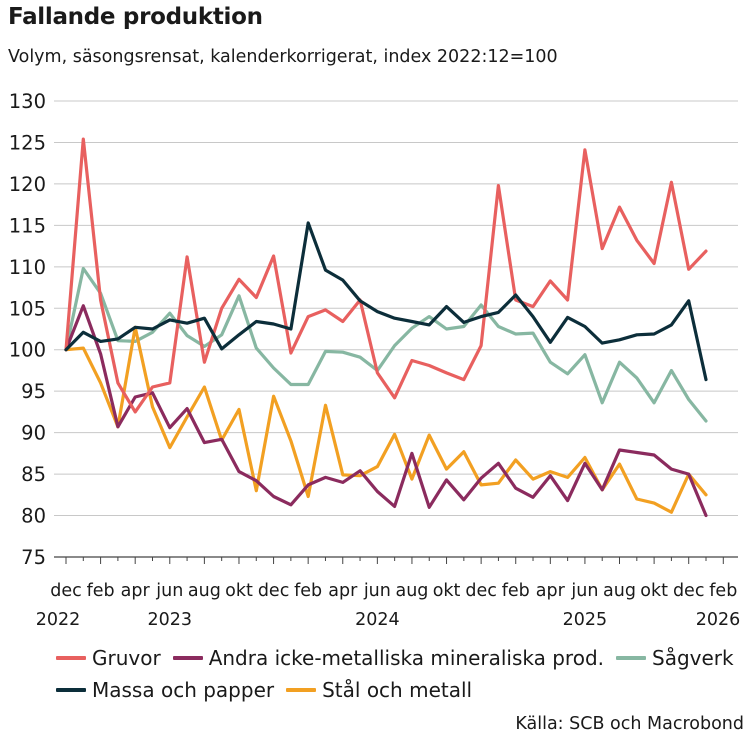 The height and width of the screenshot is (756, 756). I want to click on legend-item-massa: Massa och papper, so click(165, 690).